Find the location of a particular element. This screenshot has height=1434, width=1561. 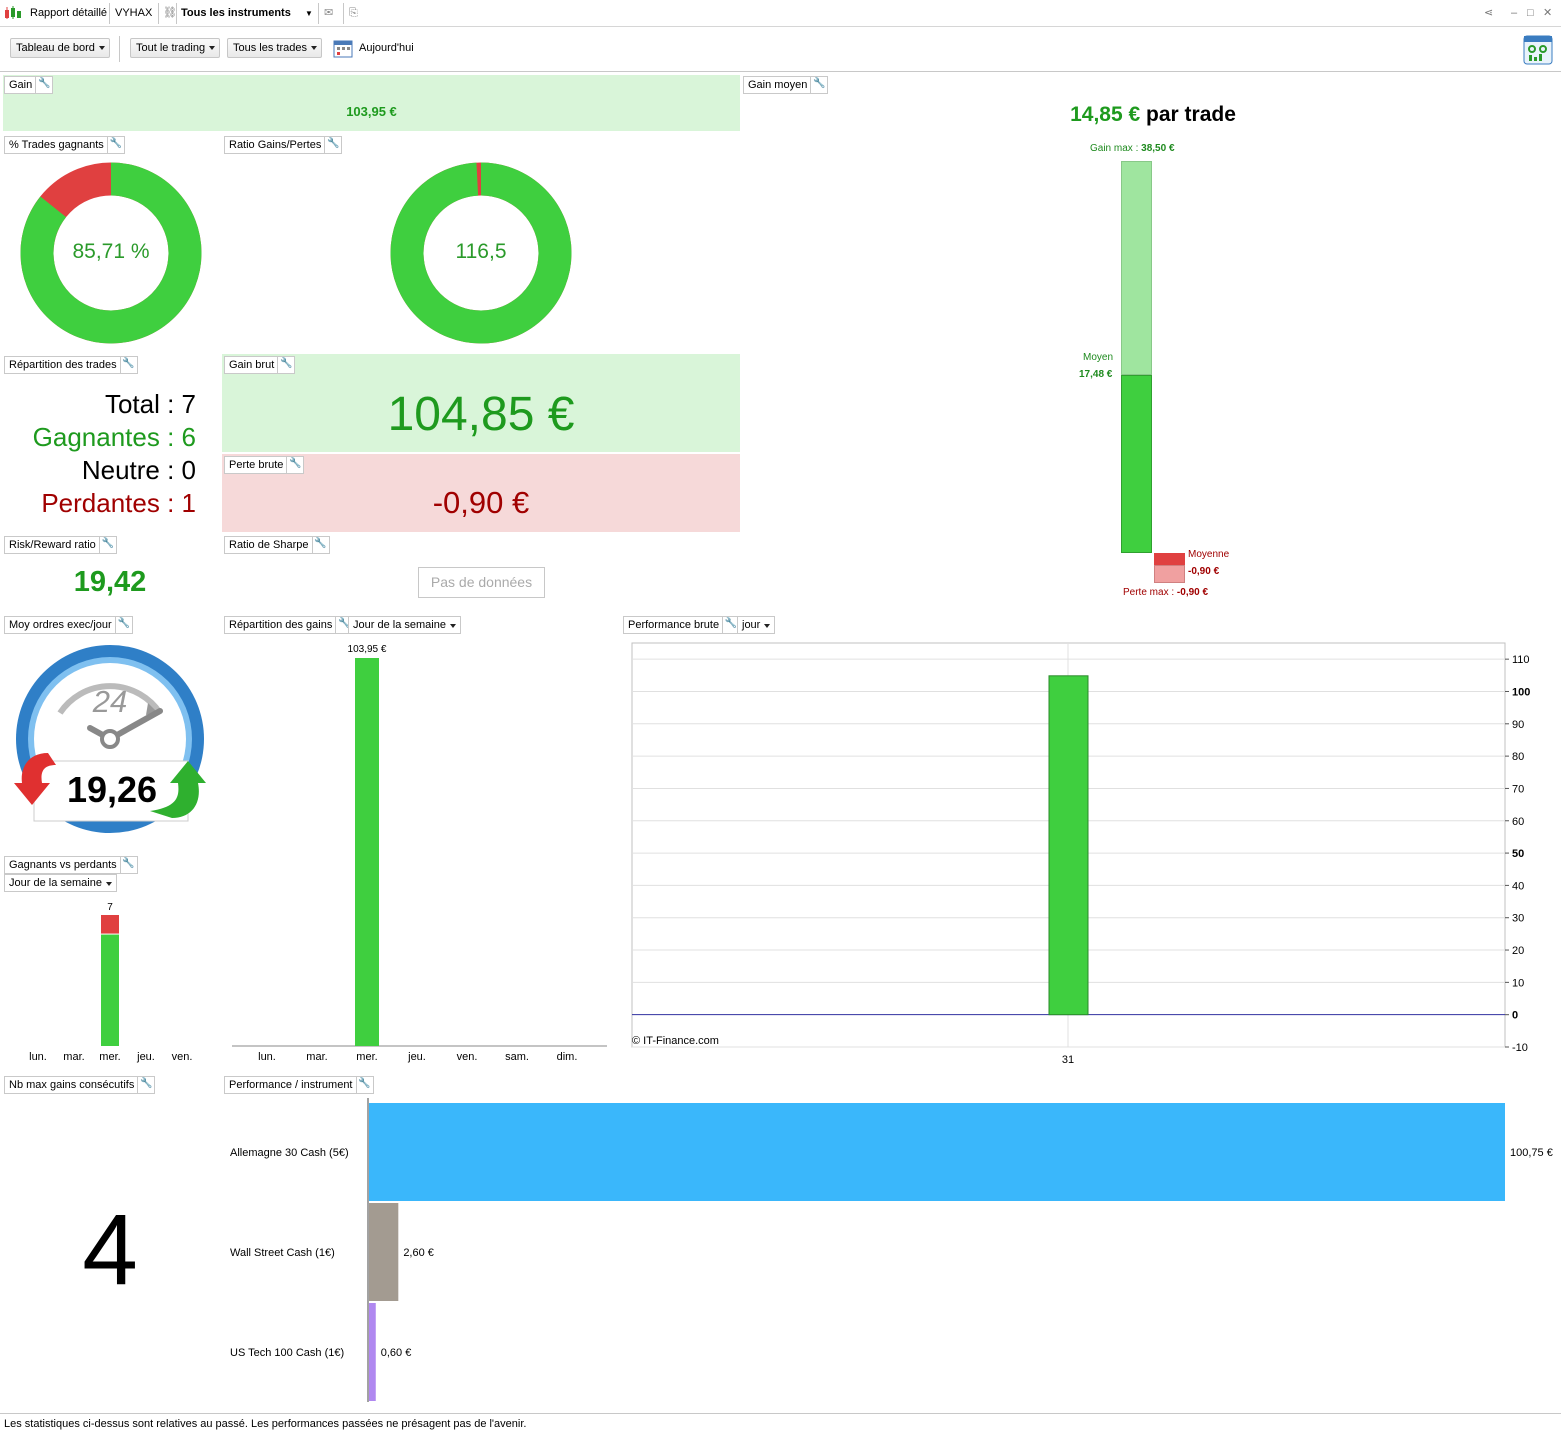

data-label: 7 is located at coordinates (110, 907).